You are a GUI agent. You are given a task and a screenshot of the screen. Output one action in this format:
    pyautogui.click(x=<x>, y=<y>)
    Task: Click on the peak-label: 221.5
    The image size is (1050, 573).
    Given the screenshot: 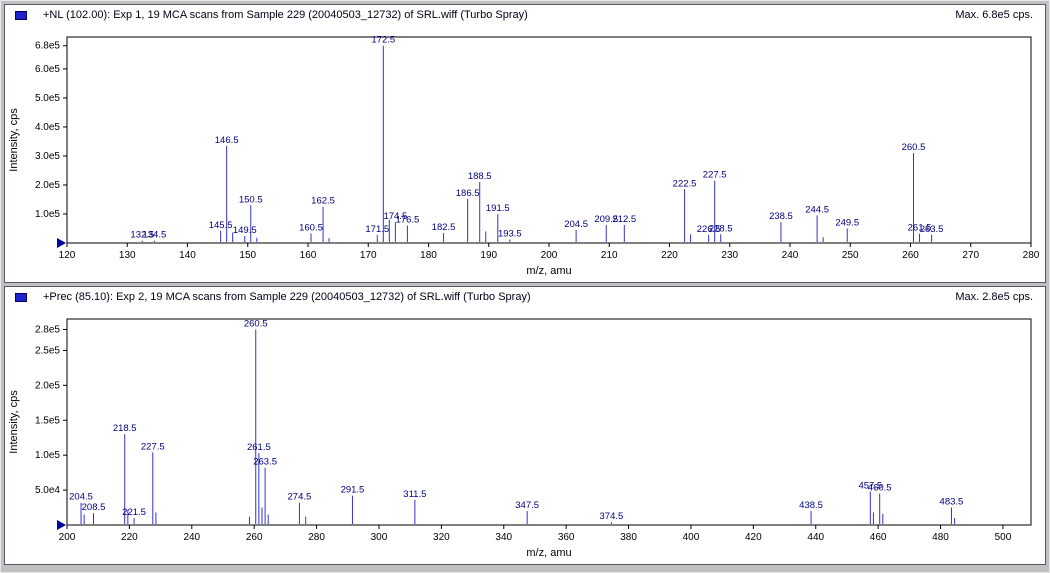 What is the action you would take?
    pyautogui.click(x=134, y=512)
    